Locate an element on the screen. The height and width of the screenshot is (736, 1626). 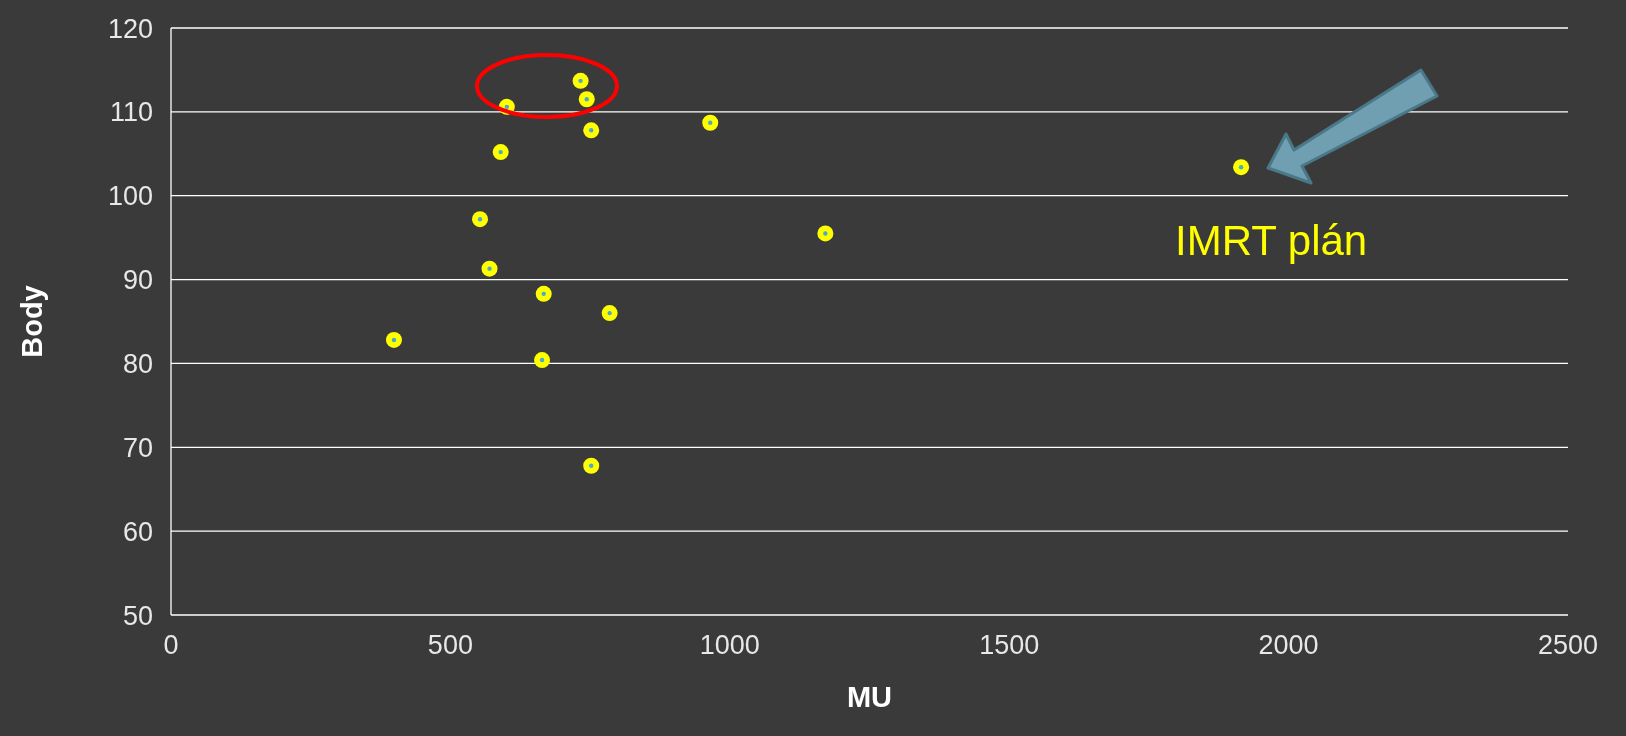
y-tick-label: 80 is located at coordinates (137, 364).